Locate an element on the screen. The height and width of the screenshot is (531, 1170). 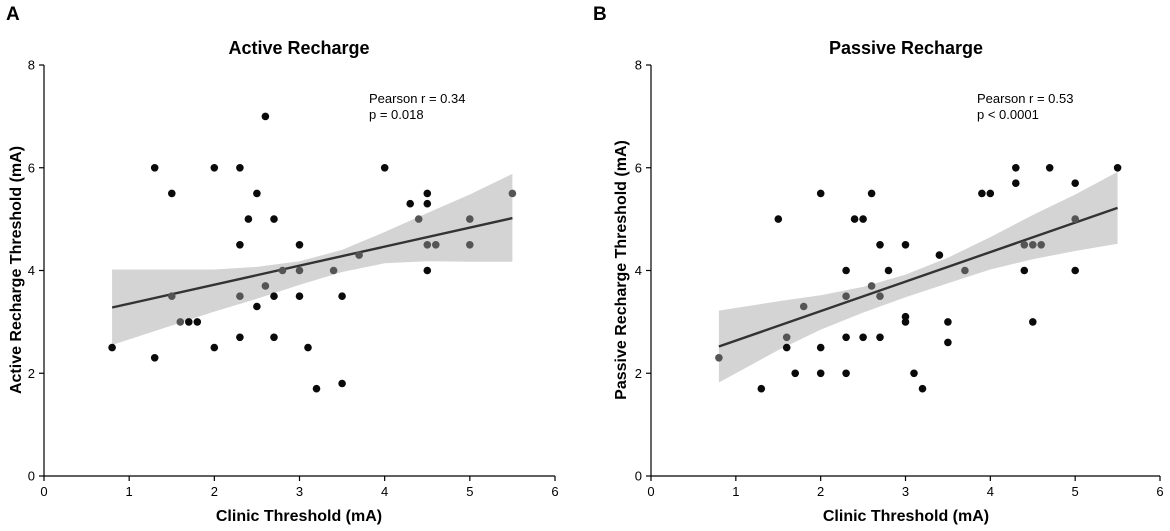
p-value-annotation: p < 0.0001 is located at coordinates (1008, 114).